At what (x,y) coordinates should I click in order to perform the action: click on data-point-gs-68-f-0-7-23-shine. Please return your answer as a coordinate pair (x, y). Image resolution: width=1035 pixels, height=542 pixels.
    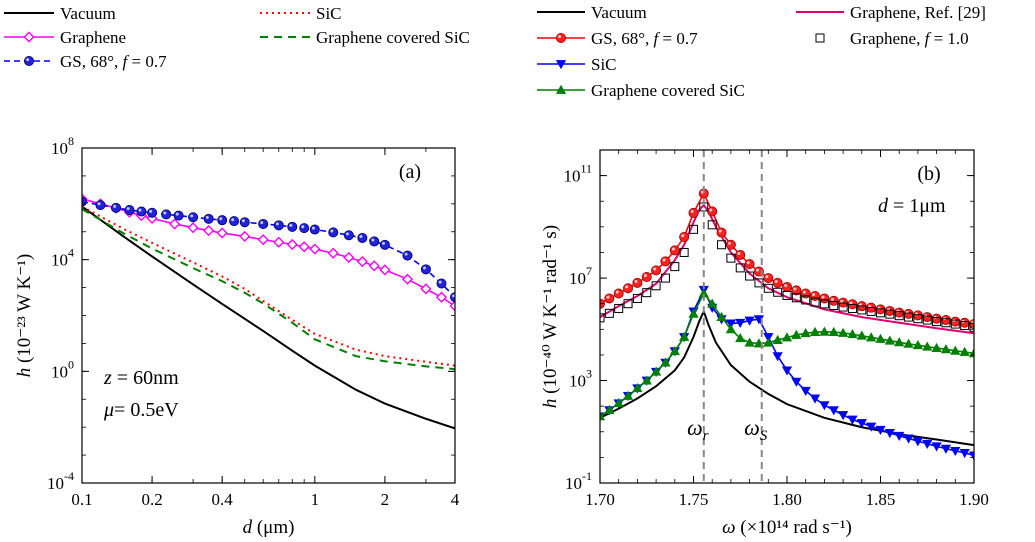
    Looking at the image, I should click on (814, 295).